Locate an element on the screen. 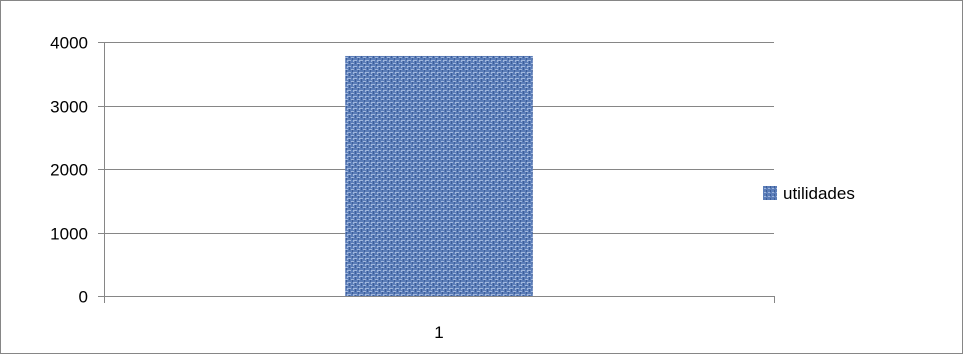 The image size is (963, 354). x-tick-label: 1 is located at coordinates (438, 332).